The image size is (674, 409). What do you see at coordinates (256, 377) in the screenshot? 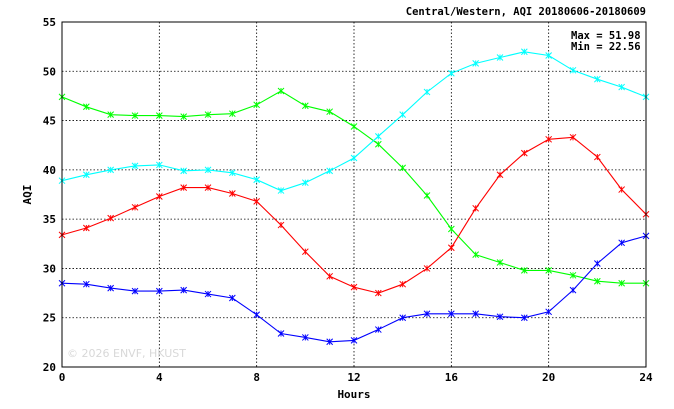
I see `x-tick-label: 8` at bounding box center [256, 377].